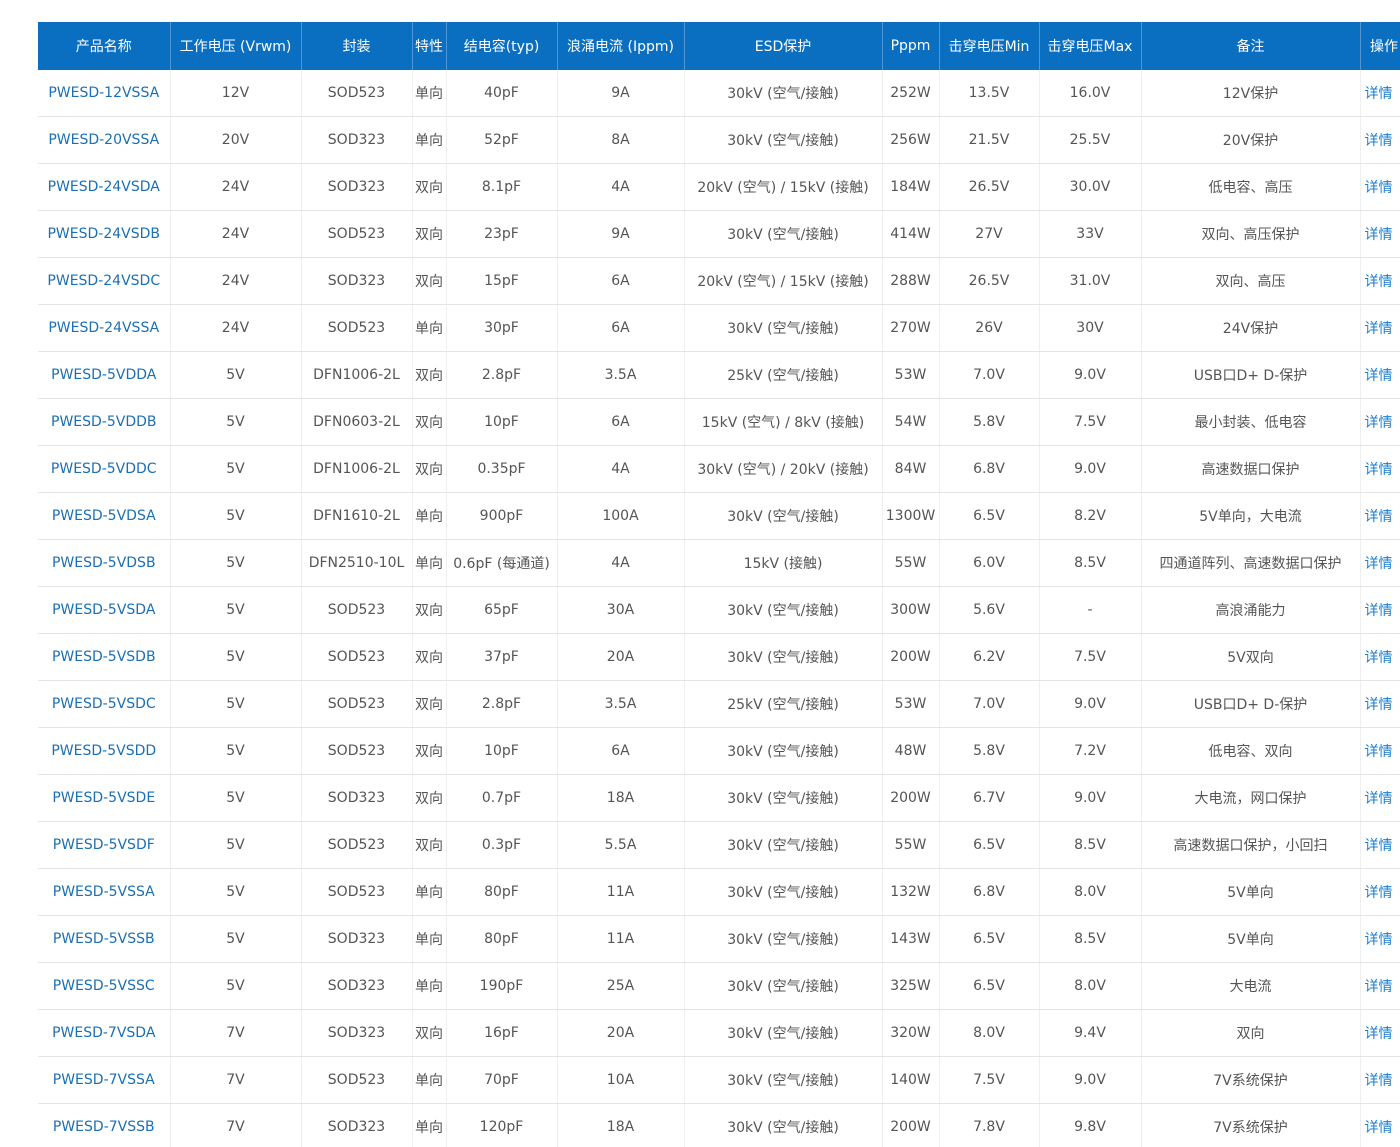 The width and height of the screenshot is (1400, 1147). What do you see at coordinates (104, 140) in the screenshot?
I see `product-link: PWESD-20VSSA` at bounding box center [104, 140].